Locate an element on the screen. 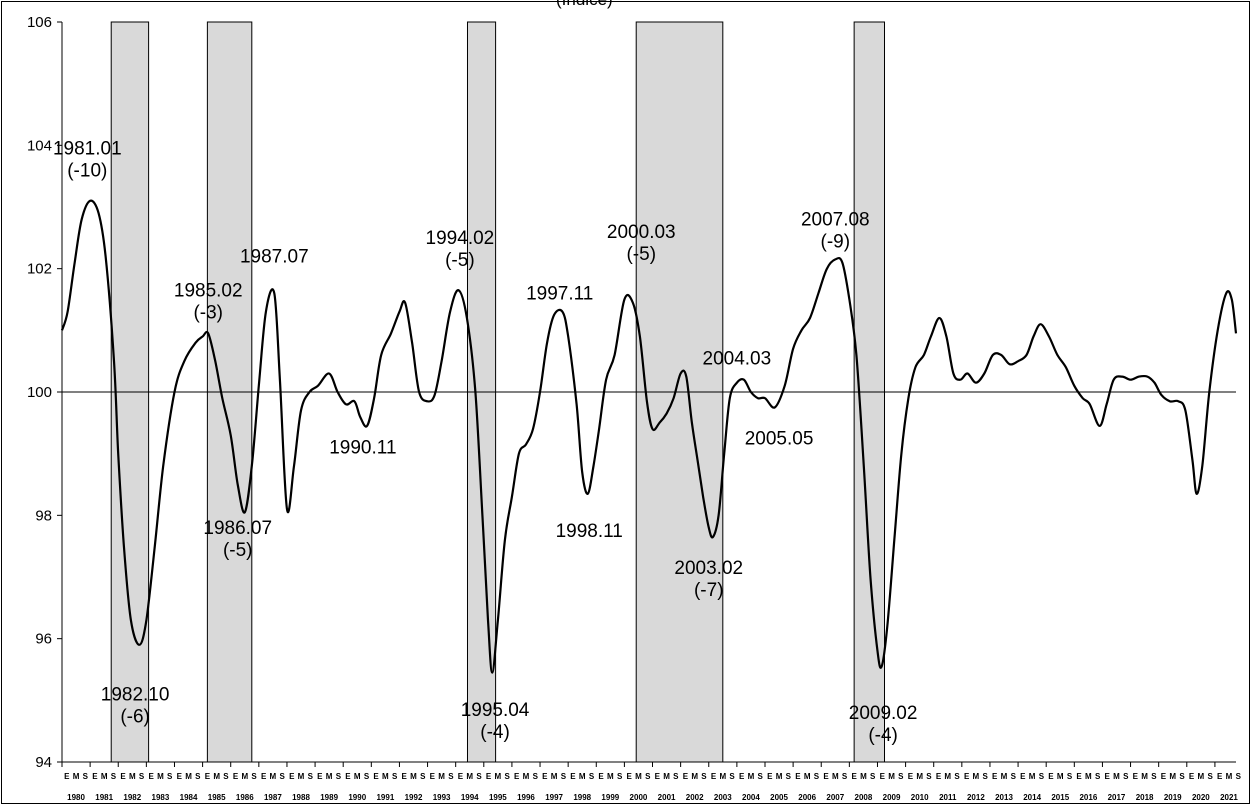 This screenshot has height=806, width=1252. annotation-label: (-4) is located at coordinates (883, 735).